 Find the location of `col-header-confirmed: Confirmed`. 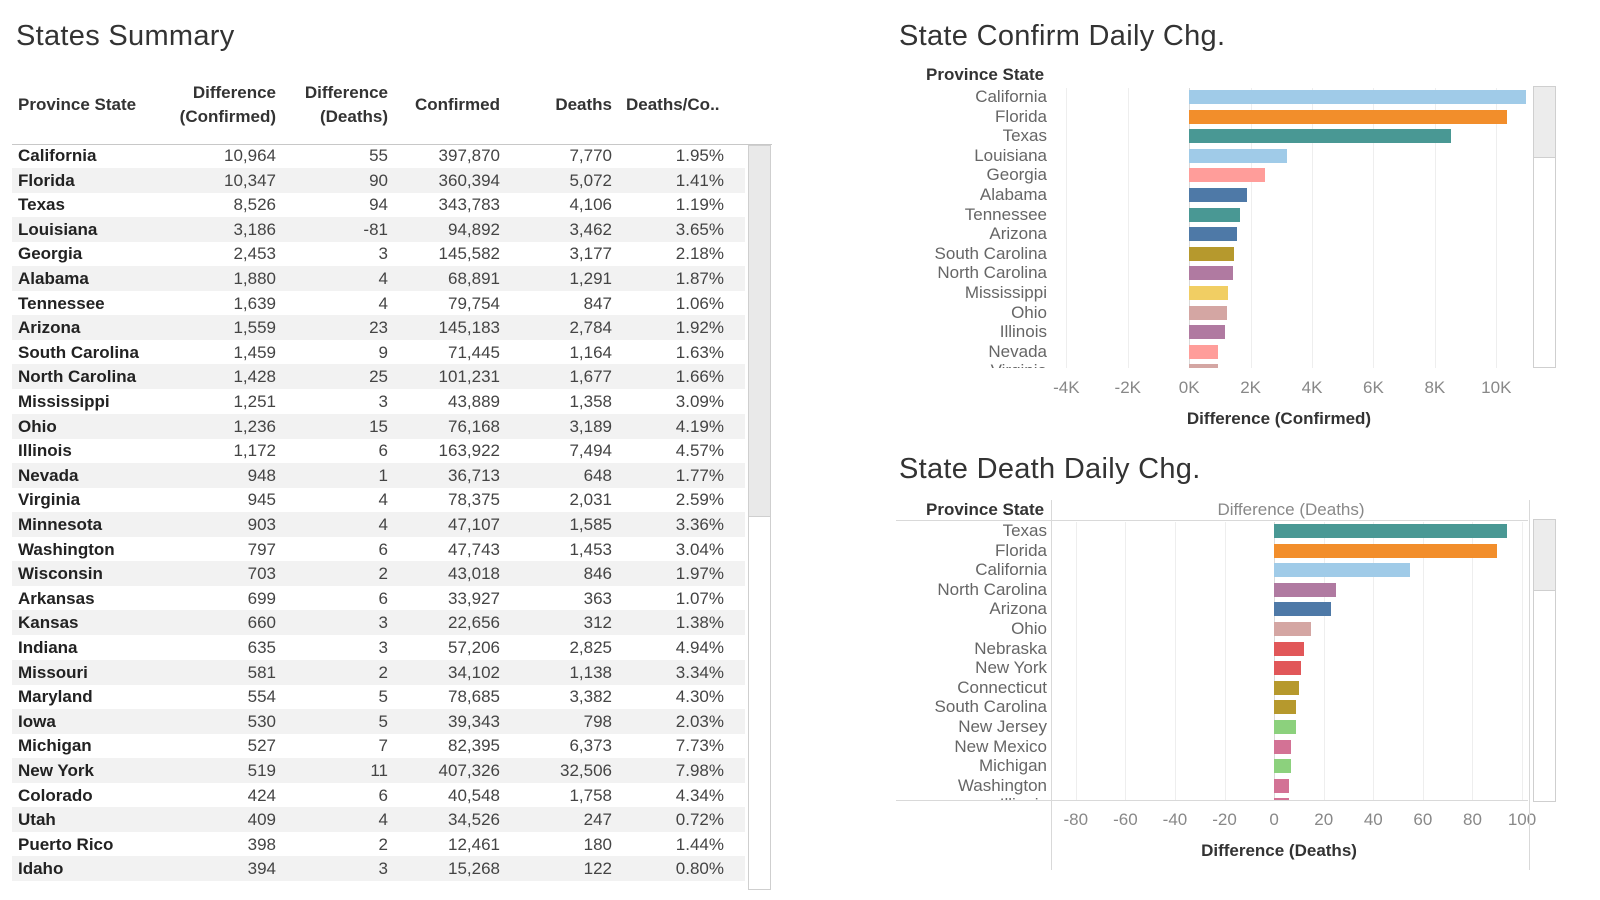

col-header-confirmed: Confirmed is located at coordinates (457, 104).